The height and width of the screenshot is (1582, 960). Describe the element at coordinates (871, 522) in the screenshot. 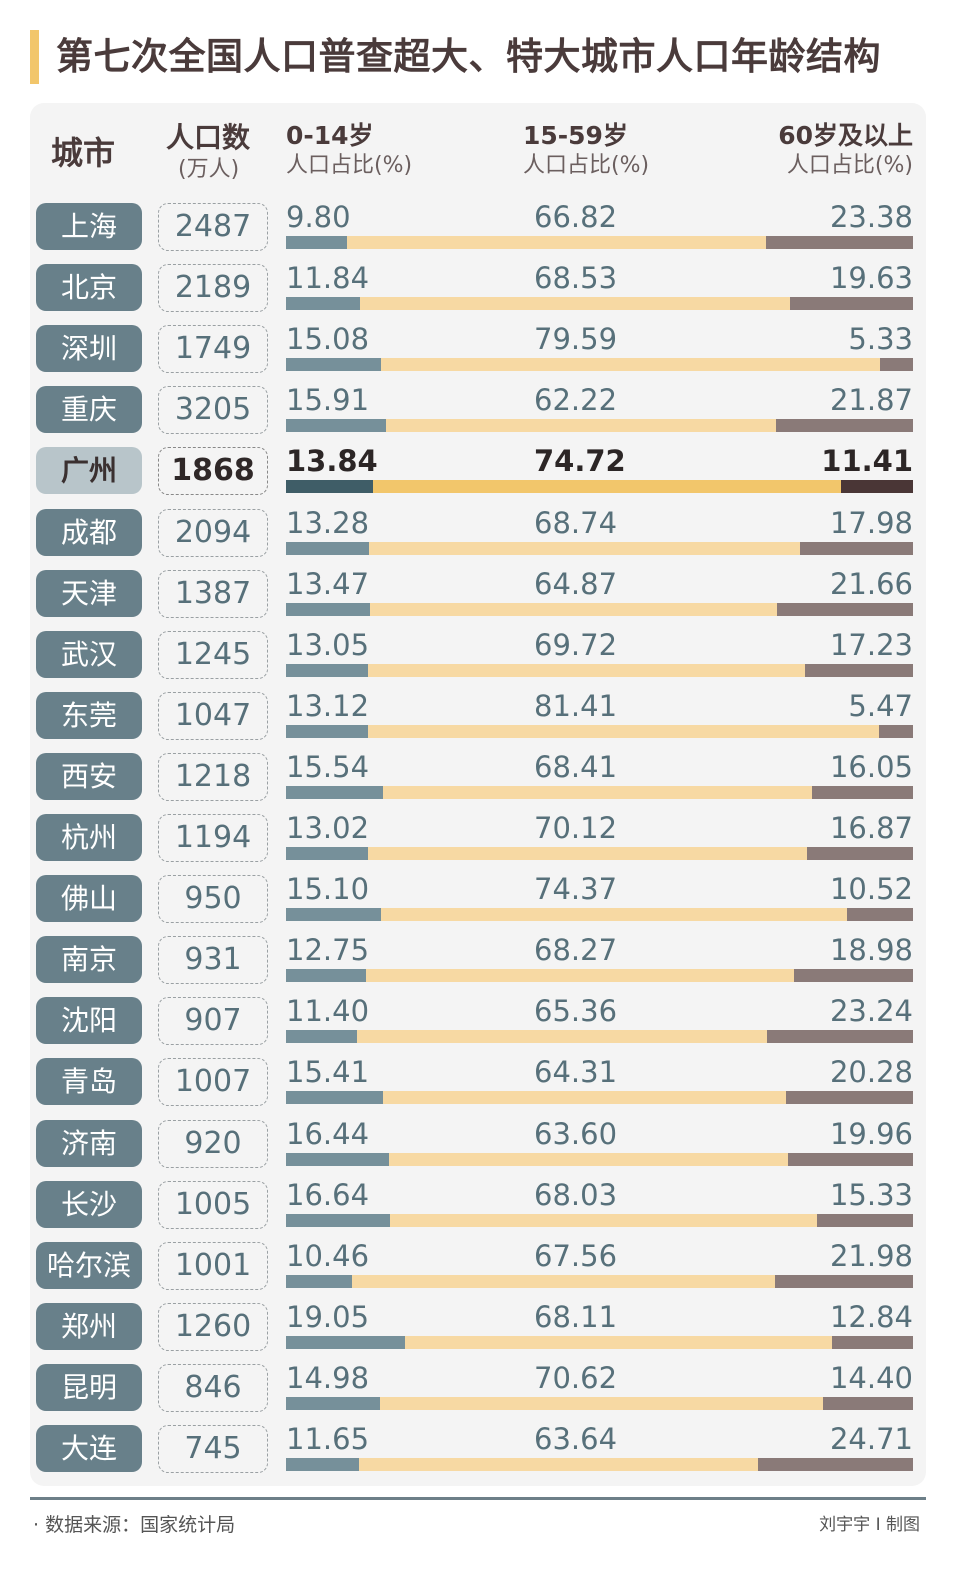

I see `age-60-plus-value: 17.98` at that location.